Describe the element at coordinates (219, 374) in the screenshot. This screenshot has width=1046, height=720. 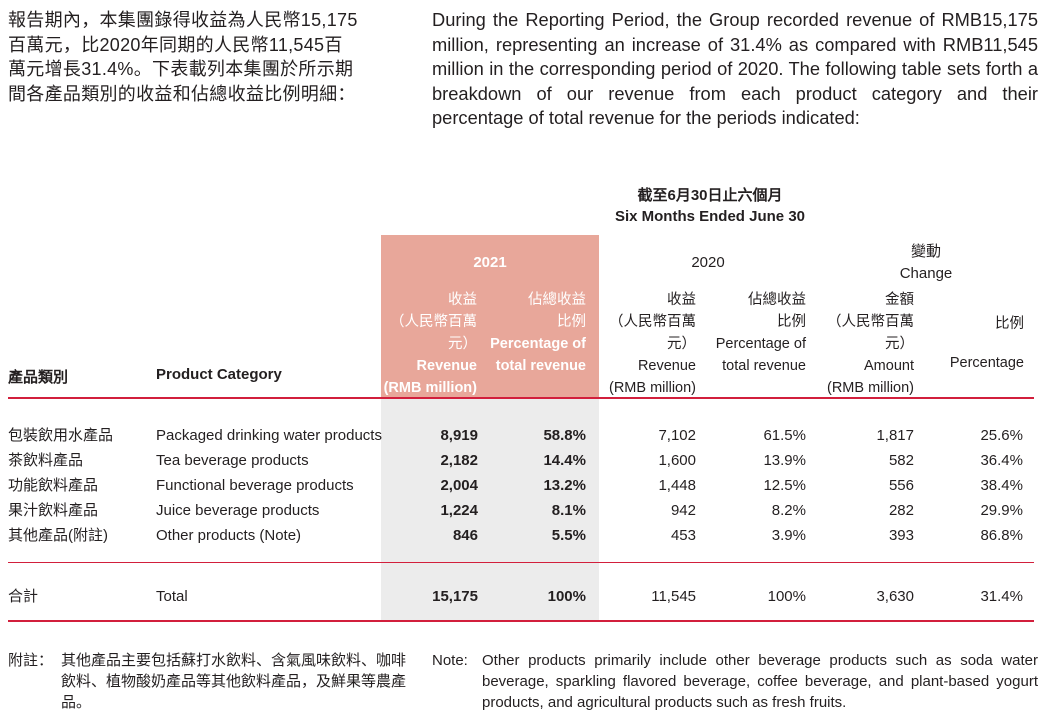
I see `header-category-en: Product Category` at that location.